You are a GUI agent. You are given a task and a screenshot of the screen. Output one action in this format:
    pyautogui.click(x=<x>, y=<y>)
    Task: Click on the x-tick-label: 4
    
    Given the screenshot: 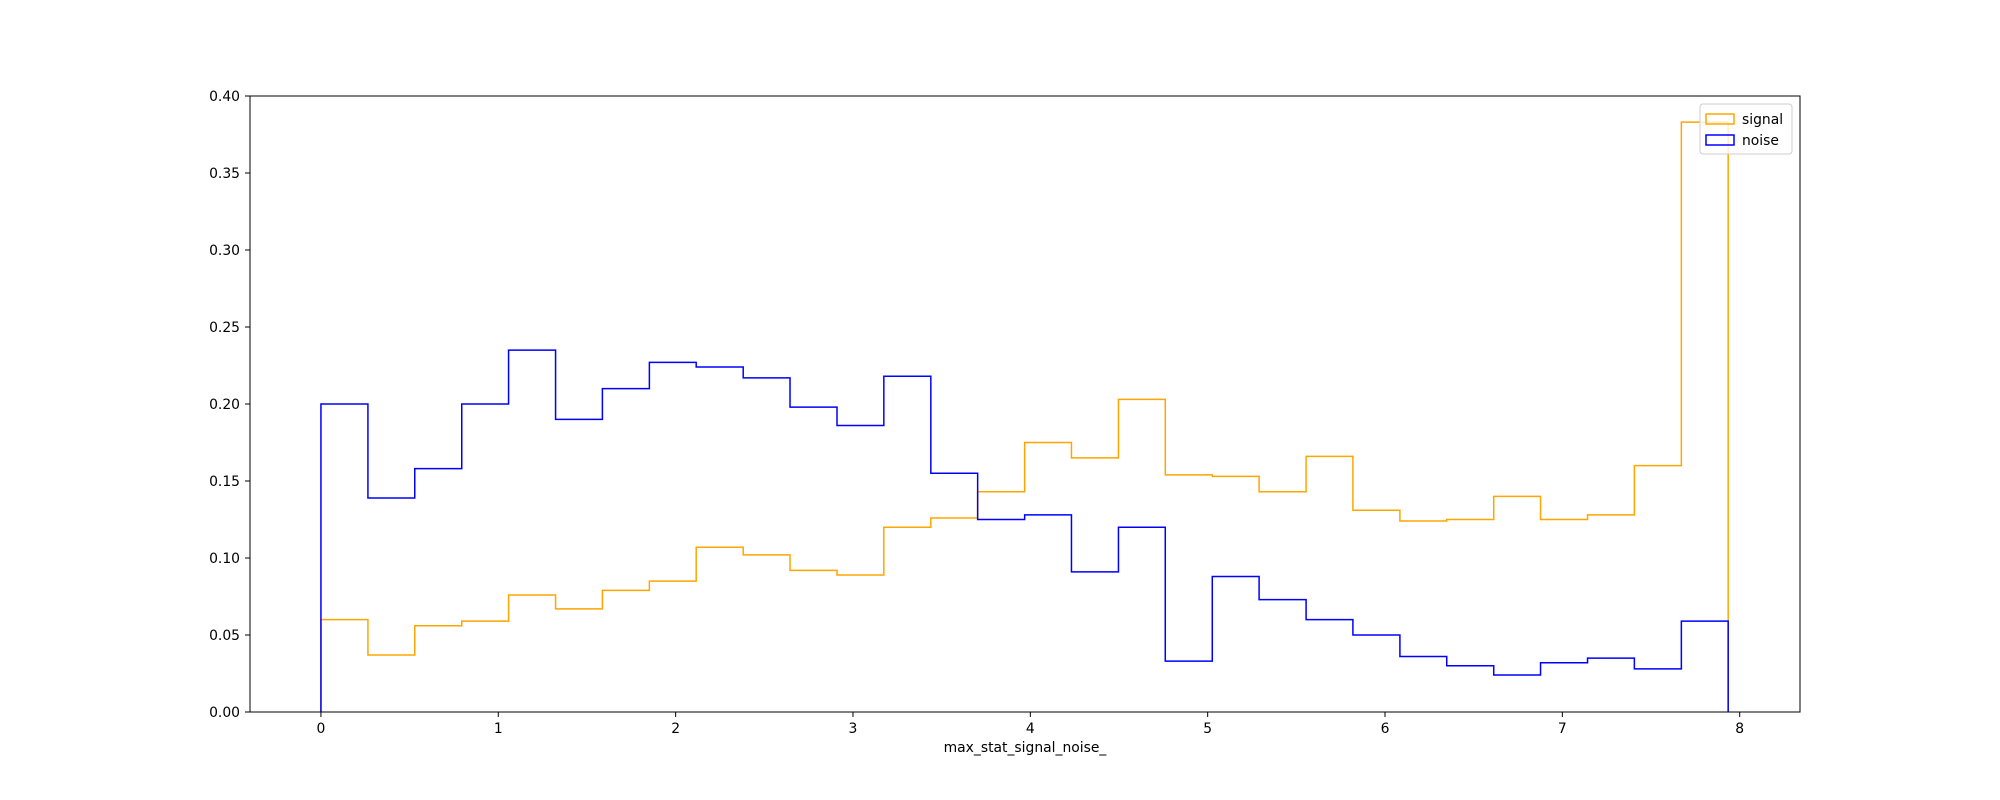 What is the action you would take?
    pyautogui.click(x=1030, y=729)
    